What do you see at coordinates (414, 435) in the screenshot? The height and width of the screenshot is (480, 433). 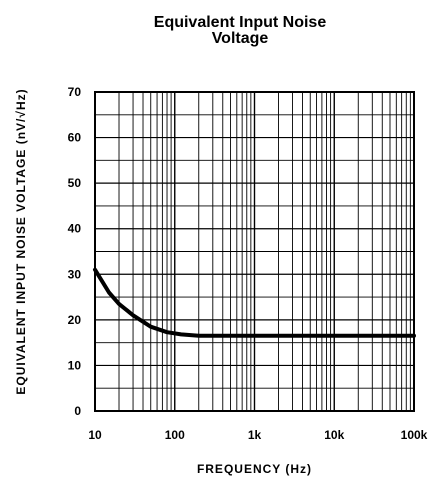 I see `x-tick-label: 100k` at bounding box center [414, 435].